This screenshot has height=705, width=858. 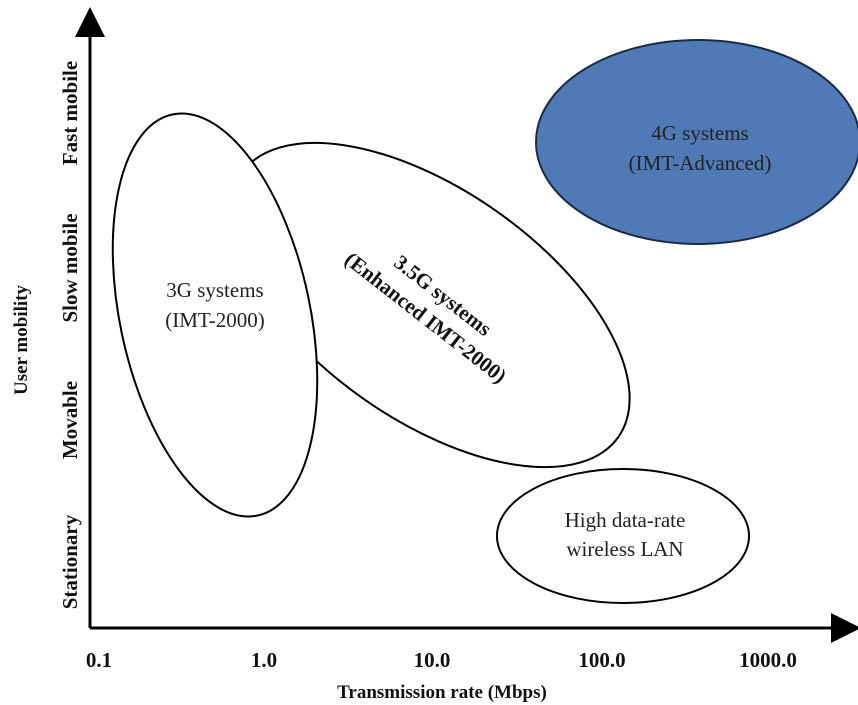 I want to click on wlan-label: High data-rate, so click(x=625, y=520).